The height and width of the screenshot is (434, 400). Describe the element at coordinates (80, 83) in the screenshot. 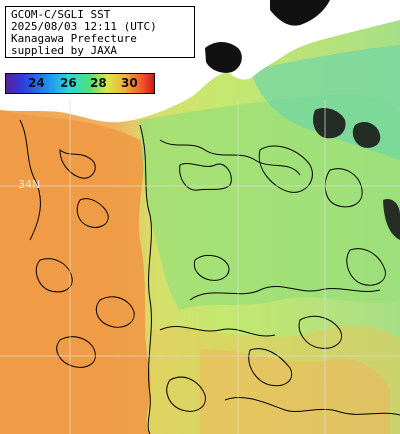

I see `temperature-colorbar: 24 26 28 30` at that location.